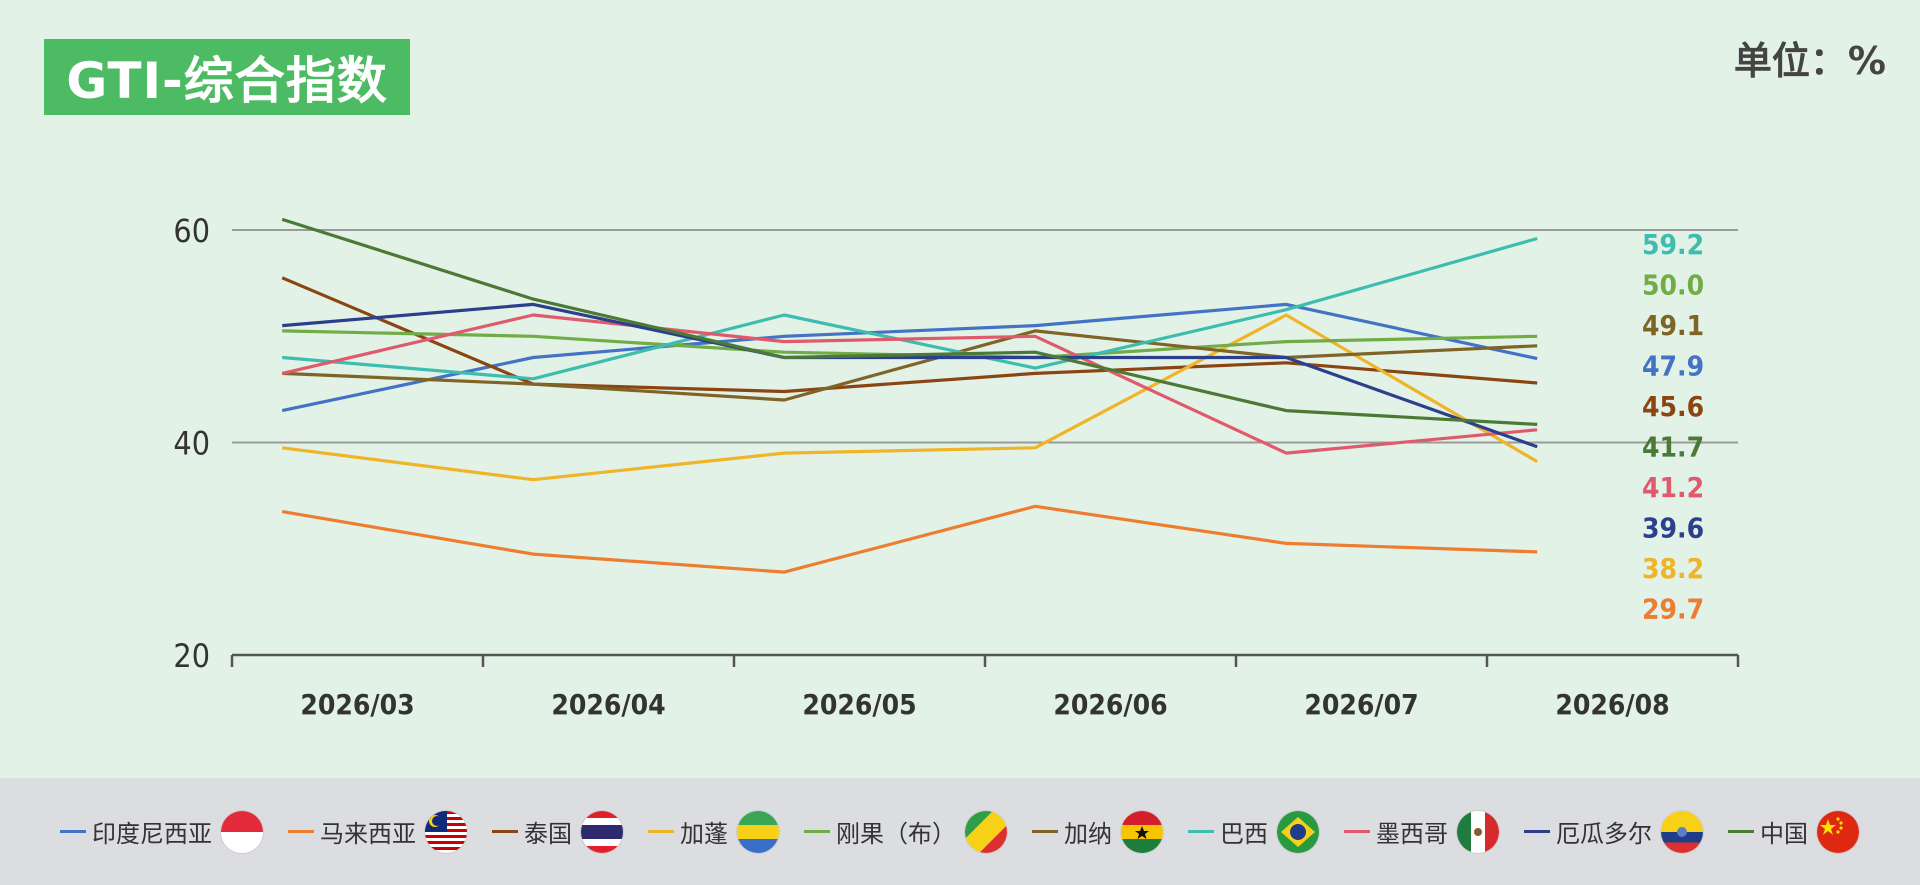  I want to click on end-value-label: 38.2, so click(1673, 568).